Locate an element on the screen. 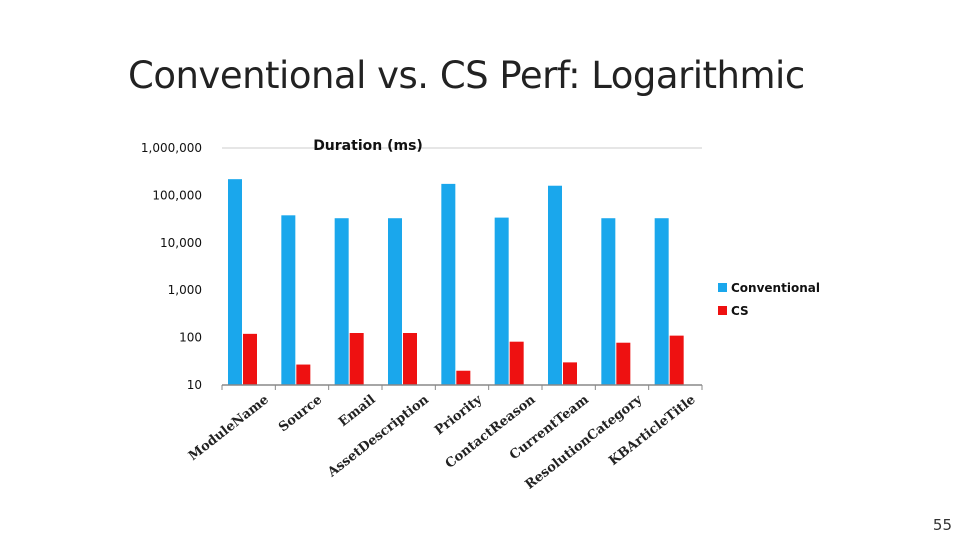 The width and height of the screenshot is (960, 540). bar-conventional-modulename is located at coordinates (235, 282).